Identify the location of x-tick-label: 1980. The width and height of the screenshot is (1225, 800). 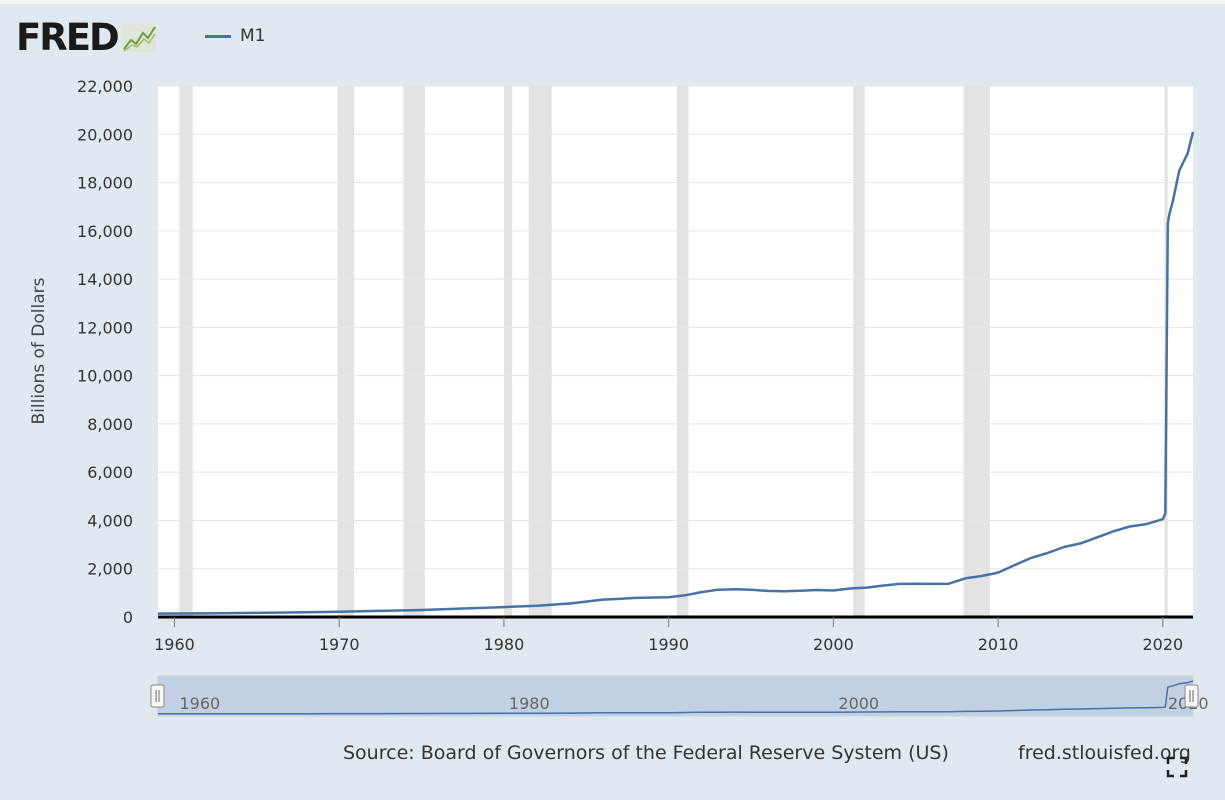
(504, 644).